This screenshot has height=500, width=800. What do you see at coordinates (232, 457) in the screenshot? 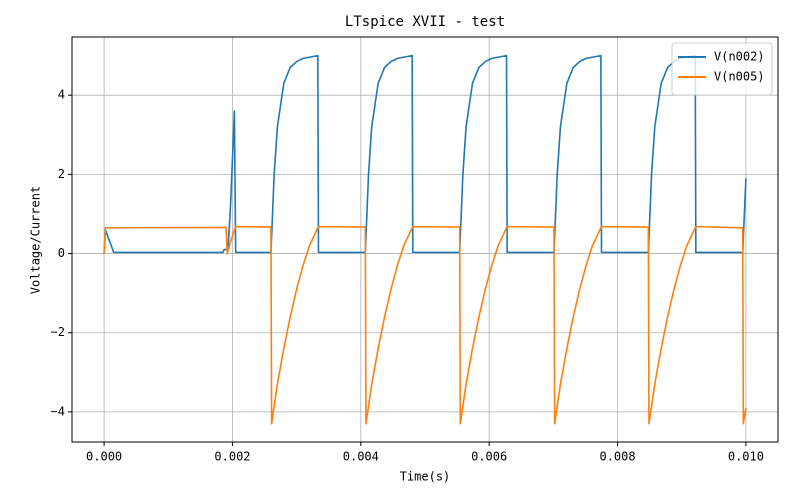
I see `x-tick-label: 0.002` at bounding box center [232, 457].